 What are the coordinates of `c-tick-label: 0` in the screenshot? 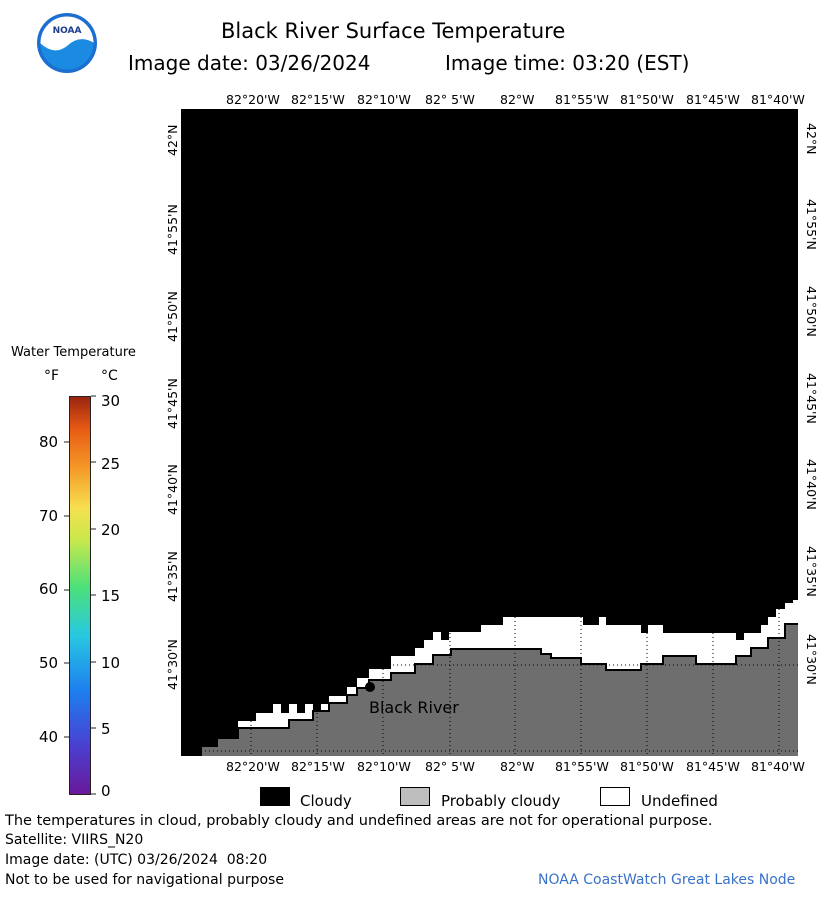 It's located at (106, 791).